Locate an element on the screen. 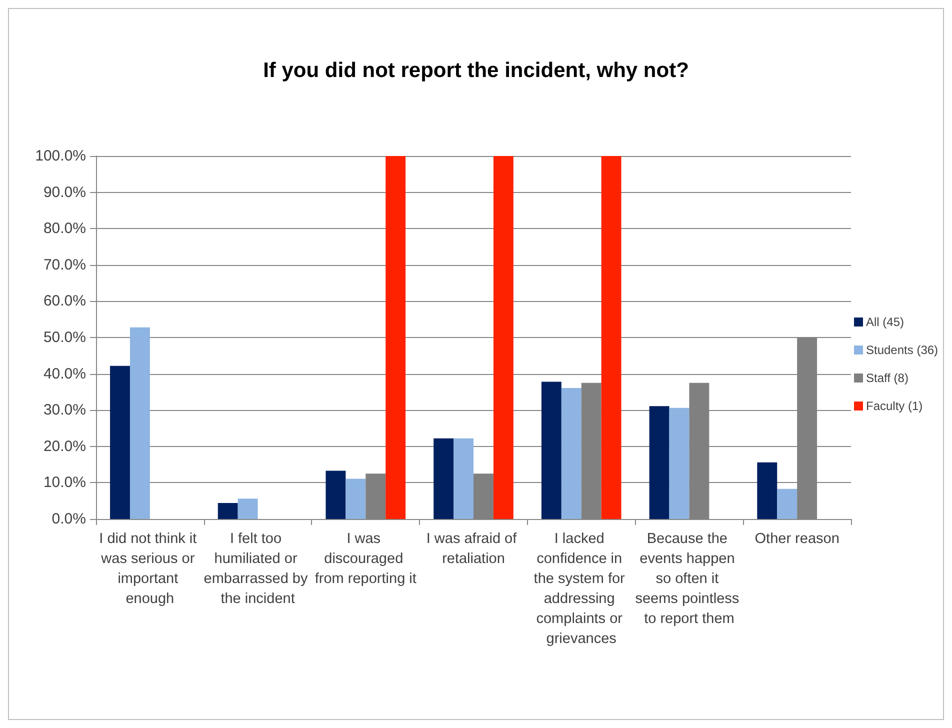  legend-label: Staff (8) is located at coordinates (887, 378).